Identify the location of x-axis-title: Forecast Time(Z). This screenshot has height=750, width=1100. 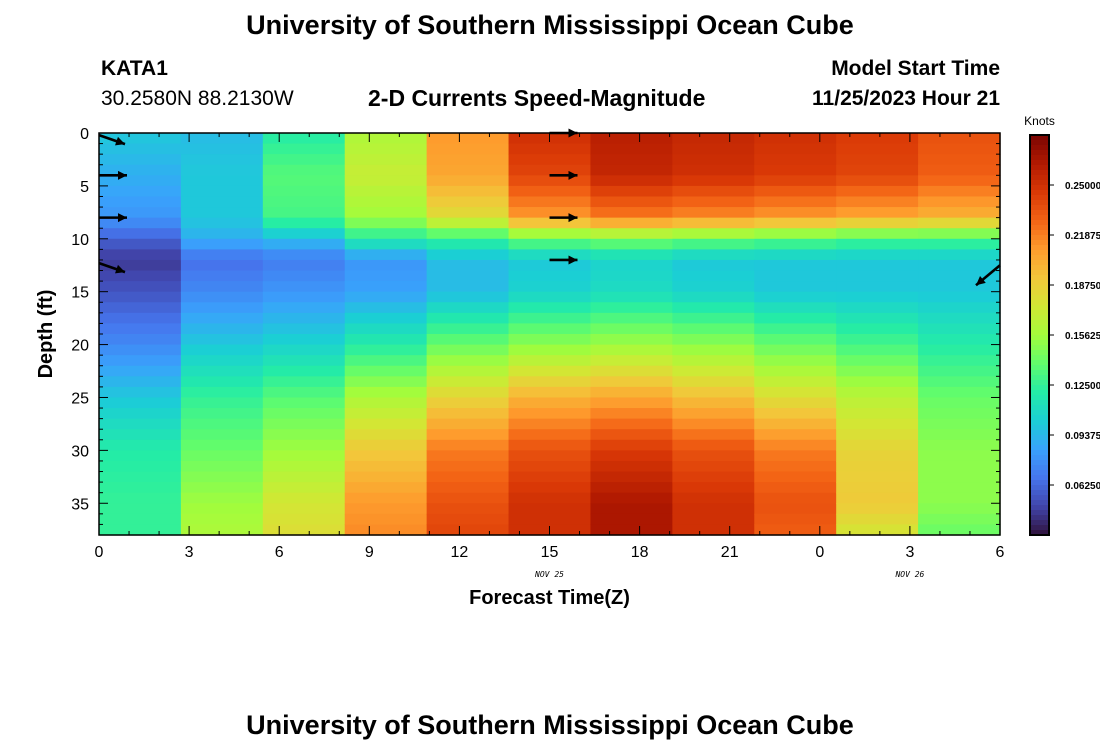
(549, 598).